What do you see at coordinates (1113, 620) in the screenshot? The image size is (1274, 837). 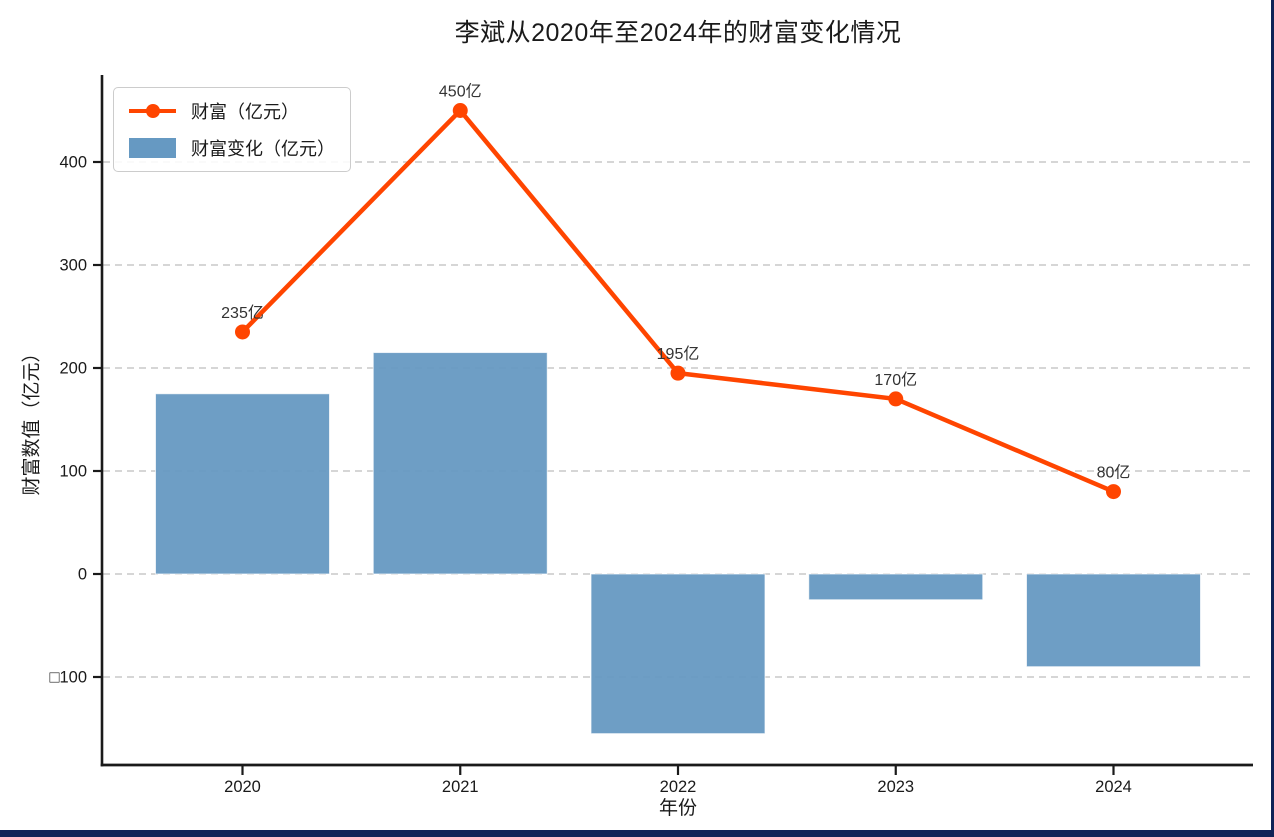 I see `bar-2024` at bounding box center [1113, 620].